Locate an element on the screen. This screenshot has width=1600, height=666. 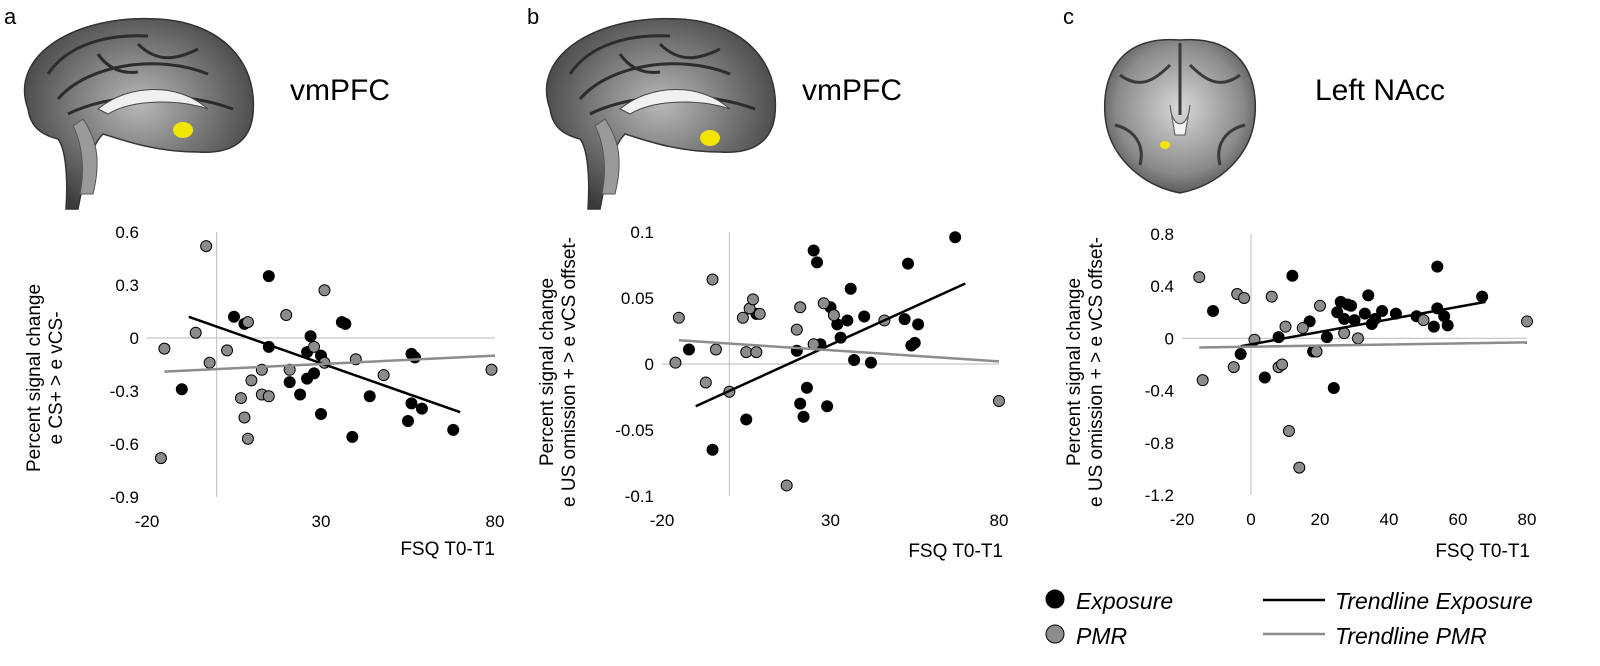
legend-trend-exposure-label: Trendline Exposure is located at coordinates (1434, 601).